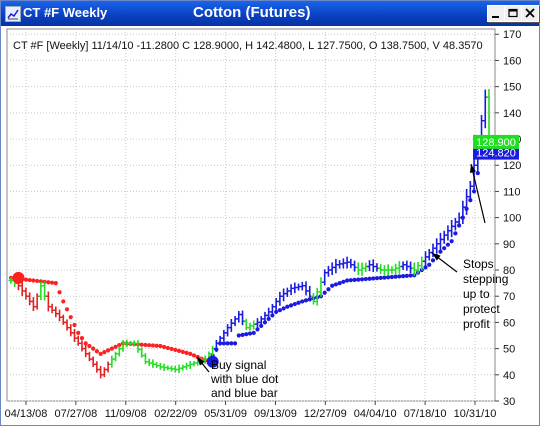  I want to click on stops-arrow-up, so click(478, 193).